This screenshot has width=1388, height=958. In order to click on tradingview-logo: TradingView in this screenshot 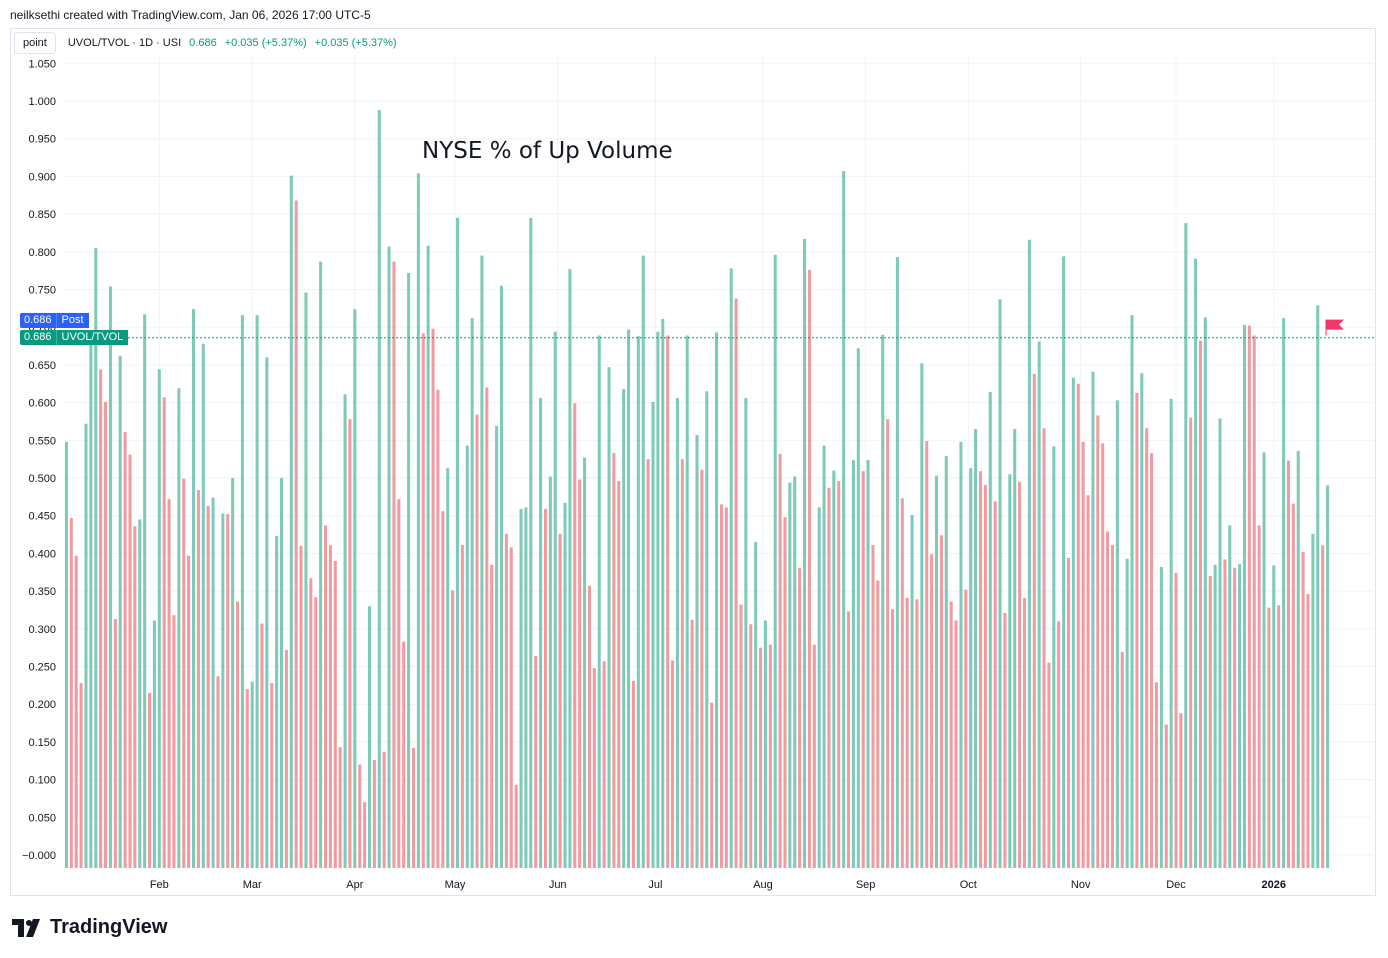, I will do `click(89, 927)`.